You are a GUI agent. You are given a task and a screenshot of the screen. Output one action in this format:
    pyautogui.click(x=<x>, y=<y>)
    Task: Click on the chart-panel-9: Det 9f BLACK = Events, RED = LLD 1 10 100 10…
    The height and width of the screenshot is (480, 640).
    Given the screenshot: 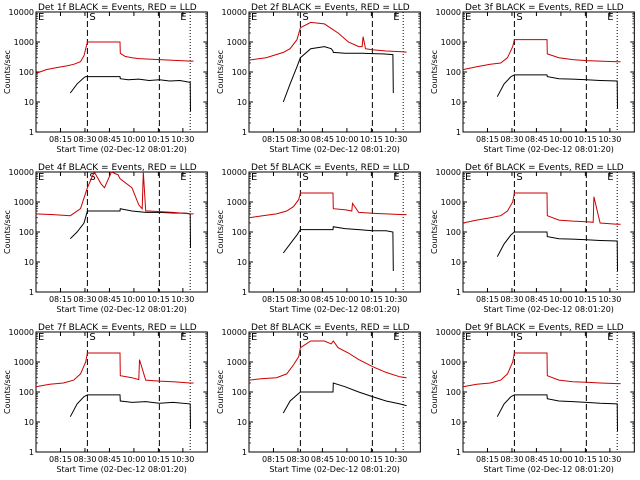 What is the action you would take?
    pyautogui.click(x=532, y=398)
    